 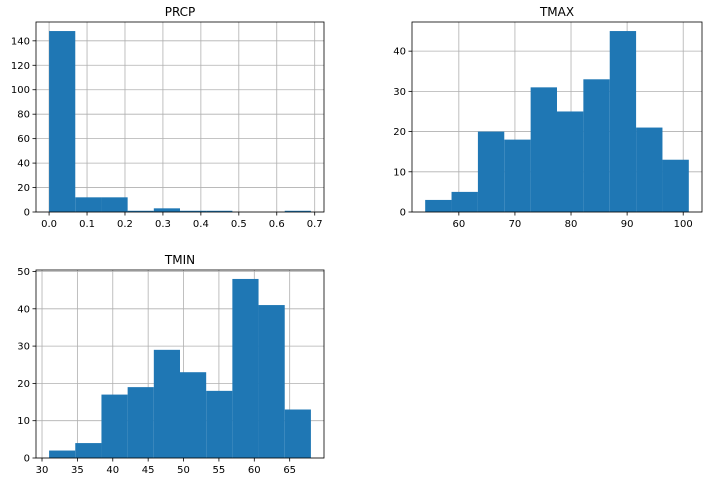 What do you see at coordinates (163, 224) in the screenshot?
I see `x-tick-label: 0.3` at bounding box center [163, 224].